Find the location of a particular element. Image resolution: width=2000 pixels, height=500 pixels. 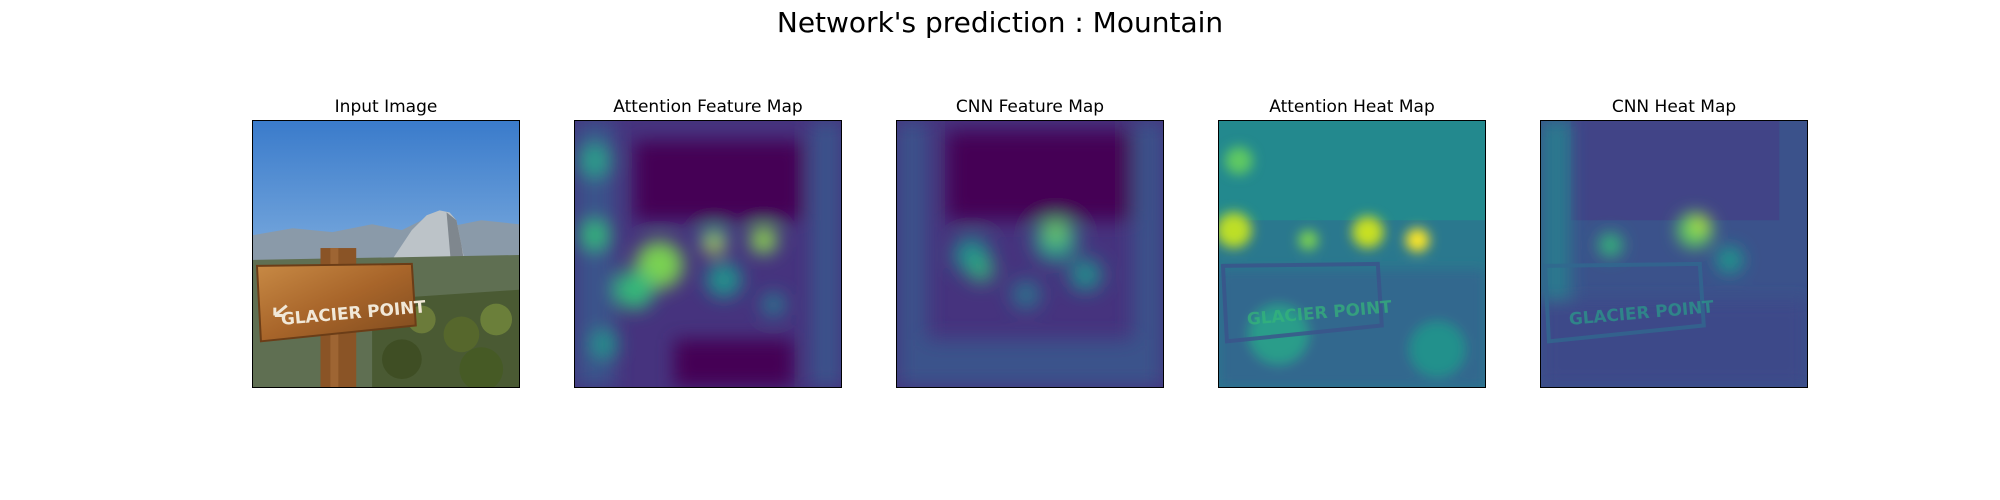

attention-heat-map-panel: GLACIER POINT is located at coordinates (1352, 254).